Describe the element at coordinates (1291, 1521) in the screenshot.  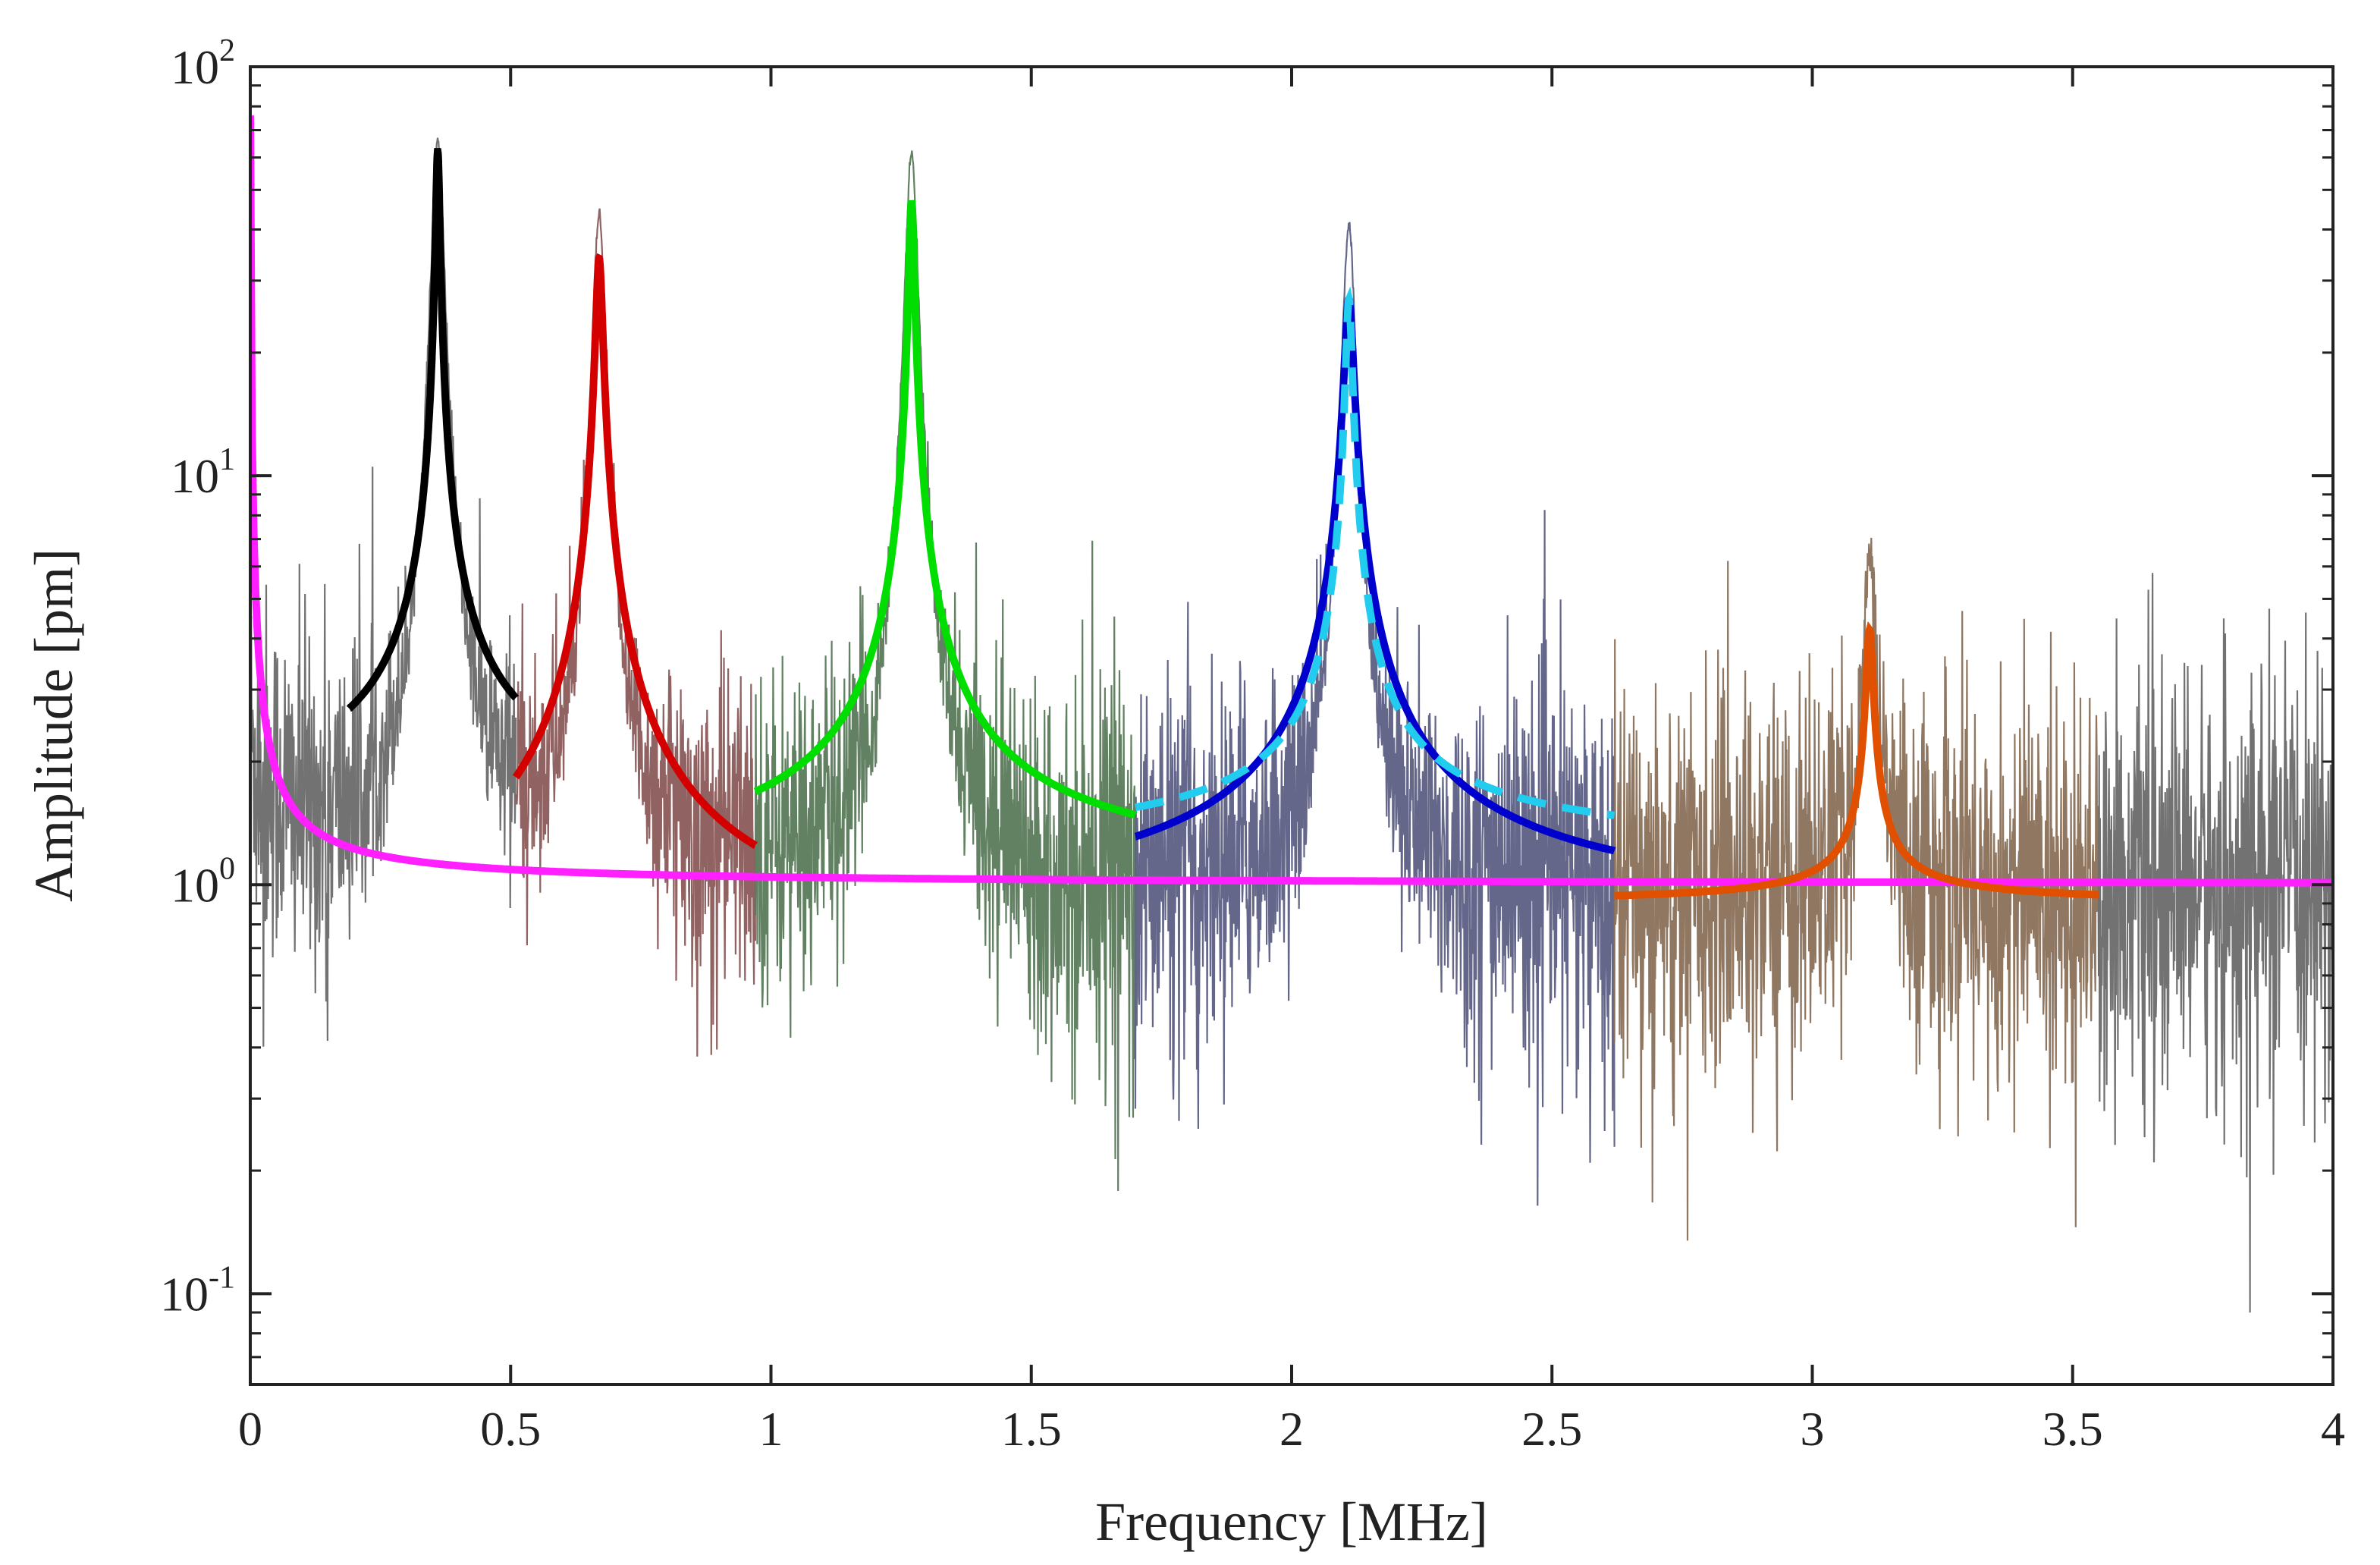
I see `x-axis-label: Frequency [MHz]` at that location.